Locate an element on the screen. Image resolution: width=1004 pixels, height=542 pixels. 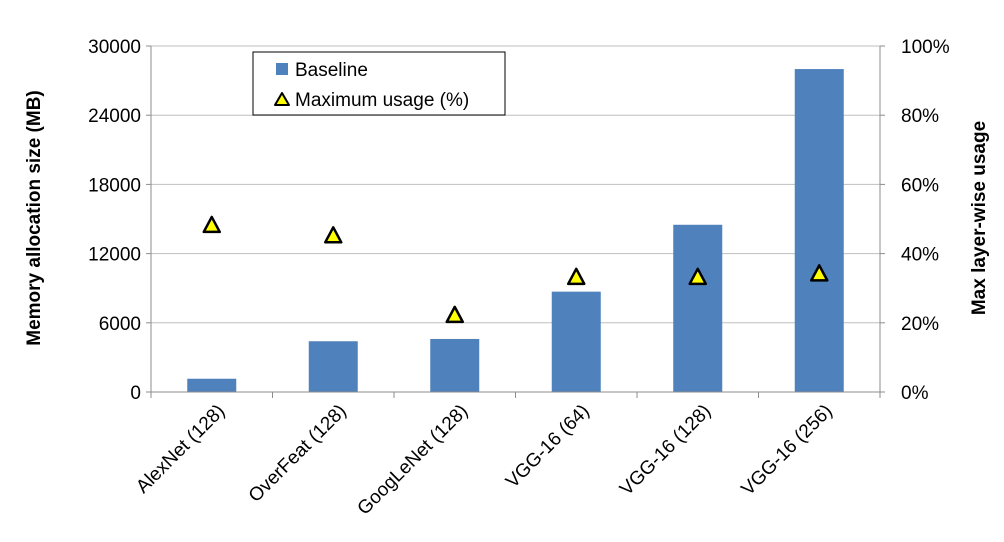
y-tick-label-right: 80% is located at coordinates (920, 116).